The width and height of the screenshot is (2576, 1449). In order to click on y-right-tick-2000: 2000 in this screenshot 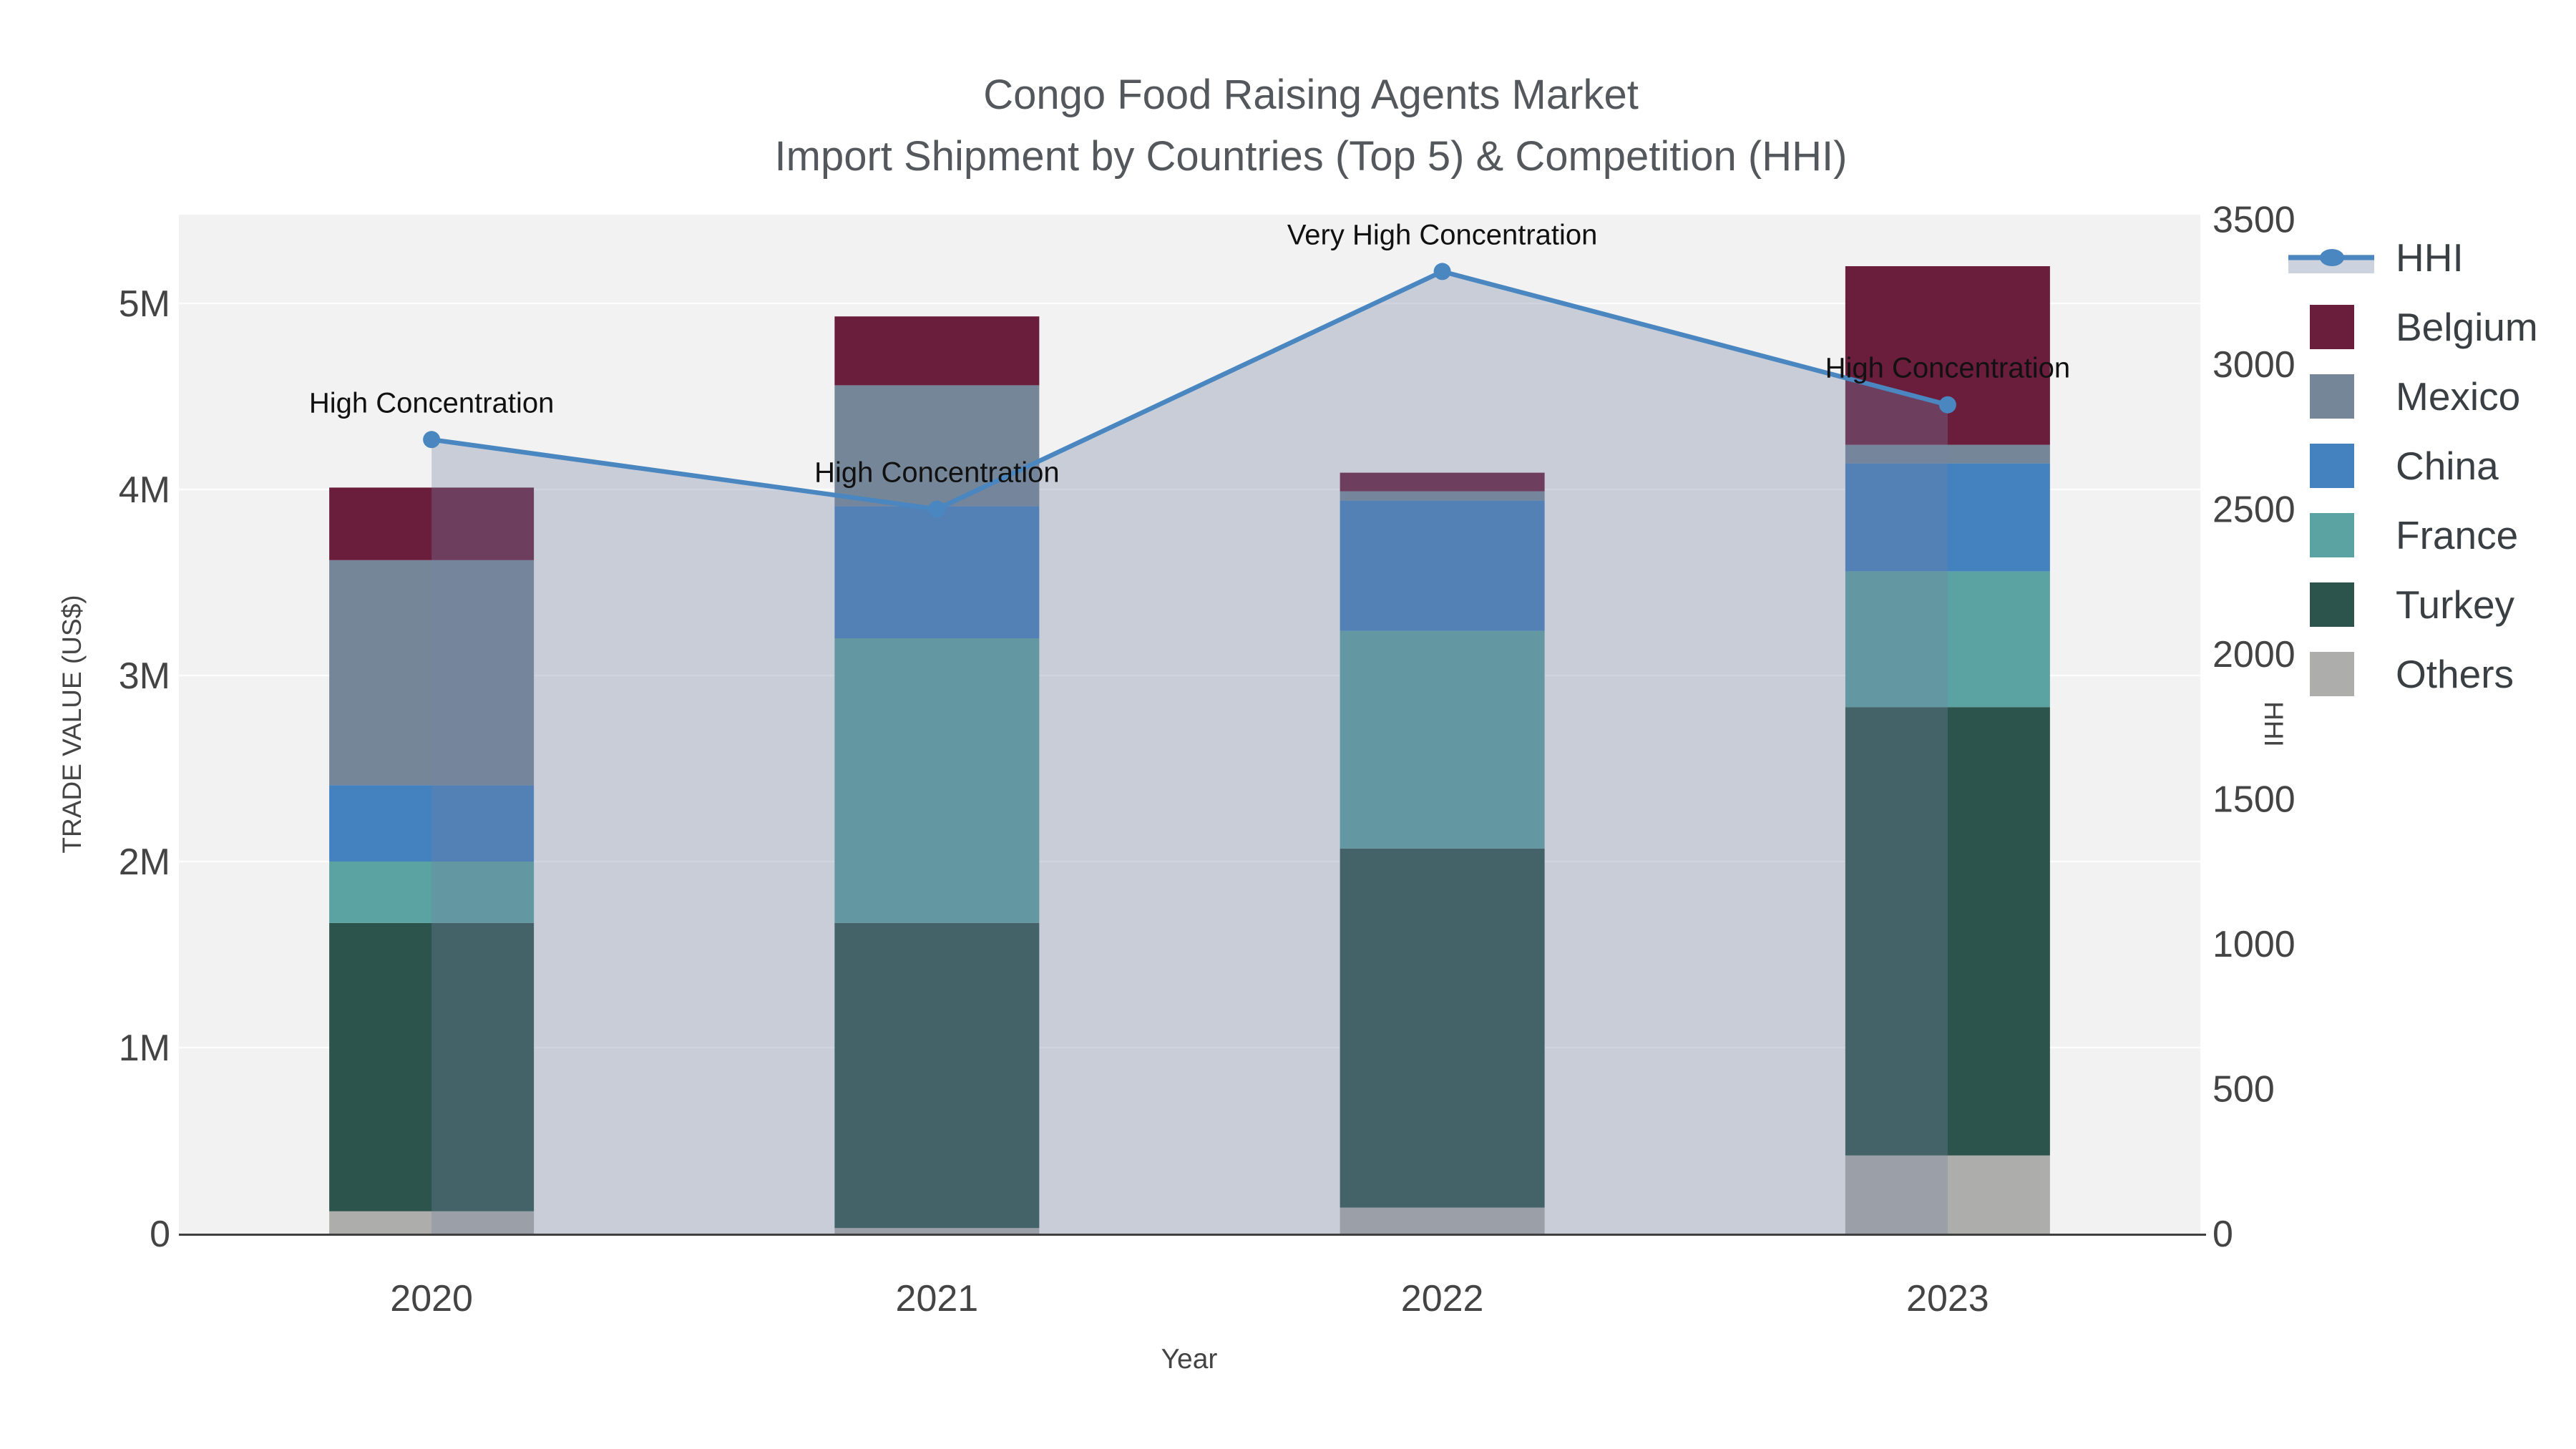, I will do `click(2254, 654)`.